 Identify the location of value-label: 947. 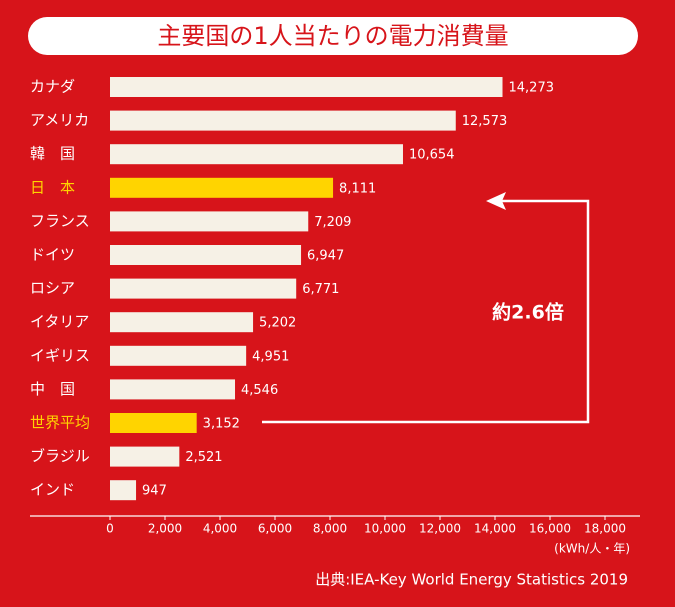
(154, 491).